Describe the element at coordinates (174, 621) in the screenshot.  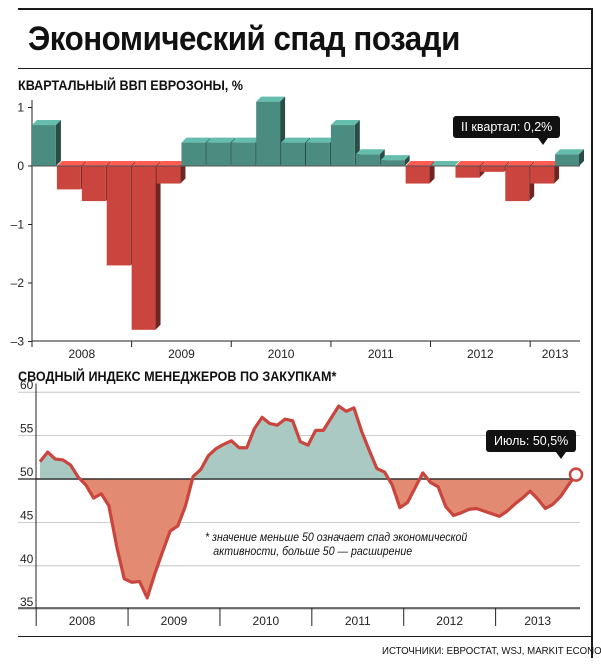
I see `pmi-x-tick-label: 2009` at that location.